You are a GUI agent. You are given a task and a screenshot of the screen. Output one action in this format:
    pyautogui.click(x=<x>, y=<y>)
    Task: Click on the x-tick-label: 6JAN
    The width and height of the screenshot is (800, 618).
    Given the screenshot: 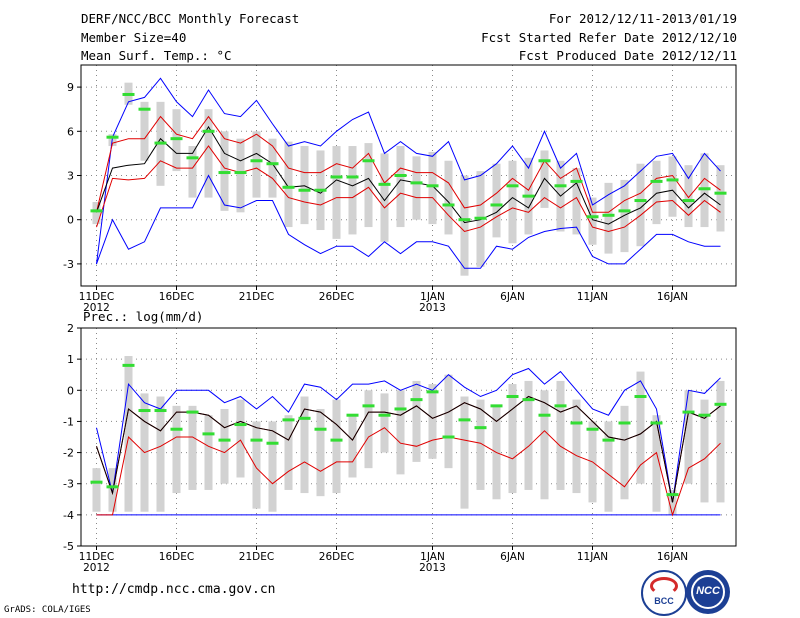 What is the action you would take?
    pyautogui.click(x=512, y=297)
    